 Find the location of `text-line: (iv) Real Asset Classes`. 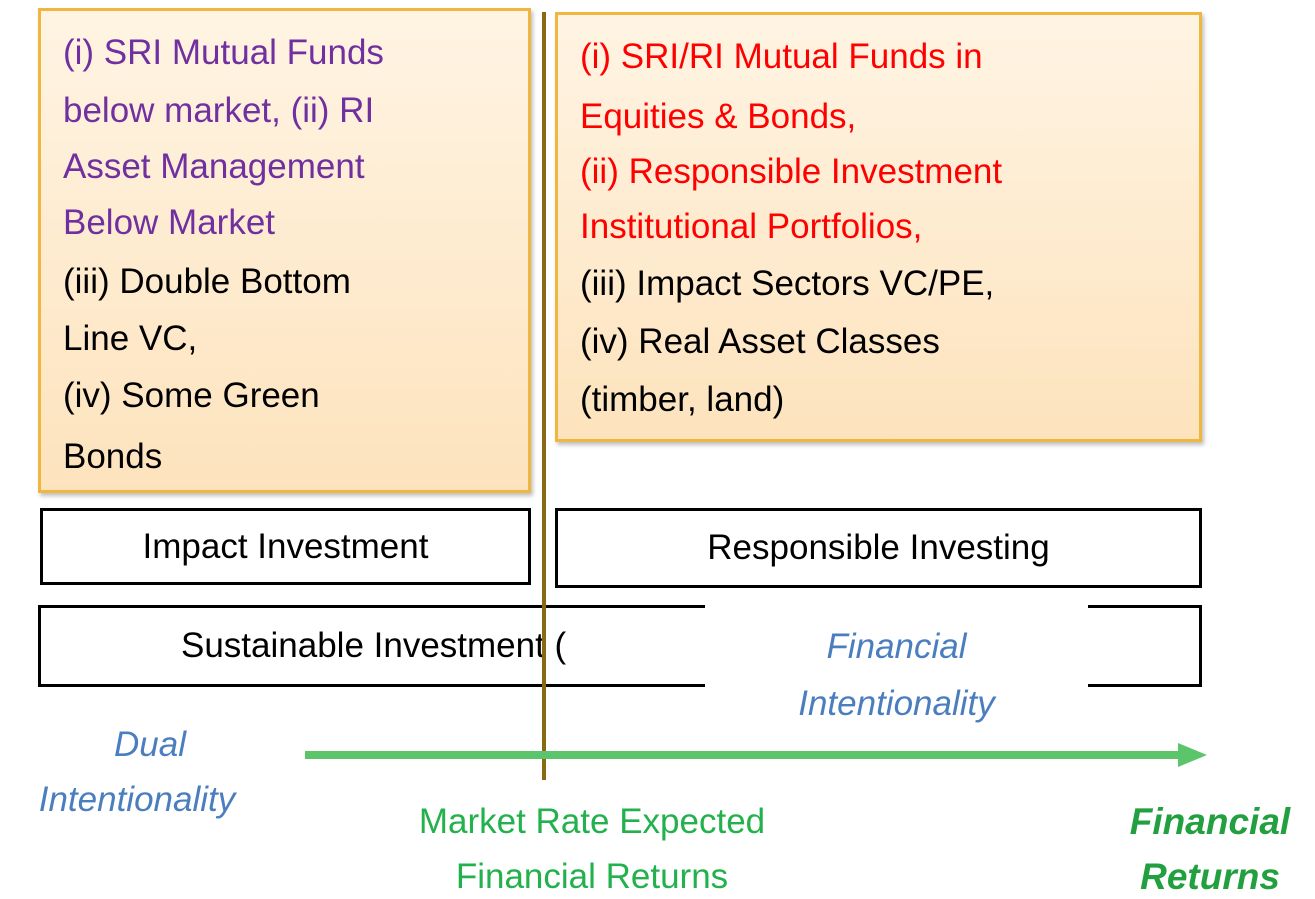

text-line: (iv) Real Asset Classes is located at coordinates (760, 341).